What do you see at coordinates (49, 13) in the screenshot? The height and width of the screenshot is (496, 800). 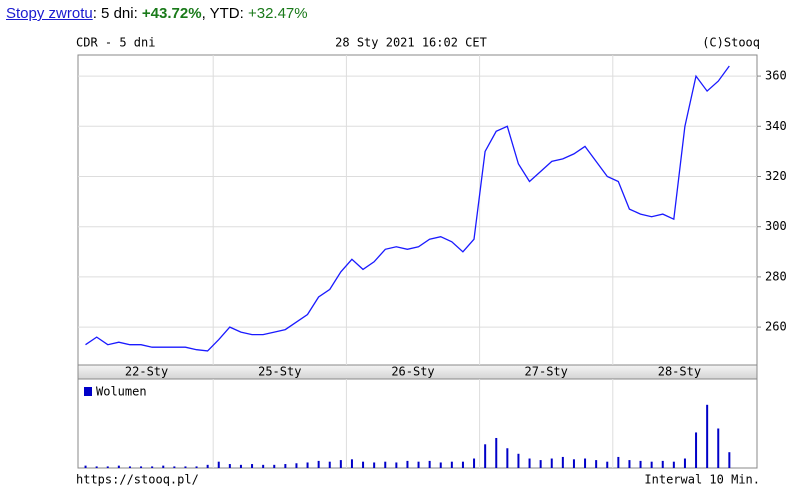 I see `returns-link: Stopy zwrotu` at bounding box center [49, 13].